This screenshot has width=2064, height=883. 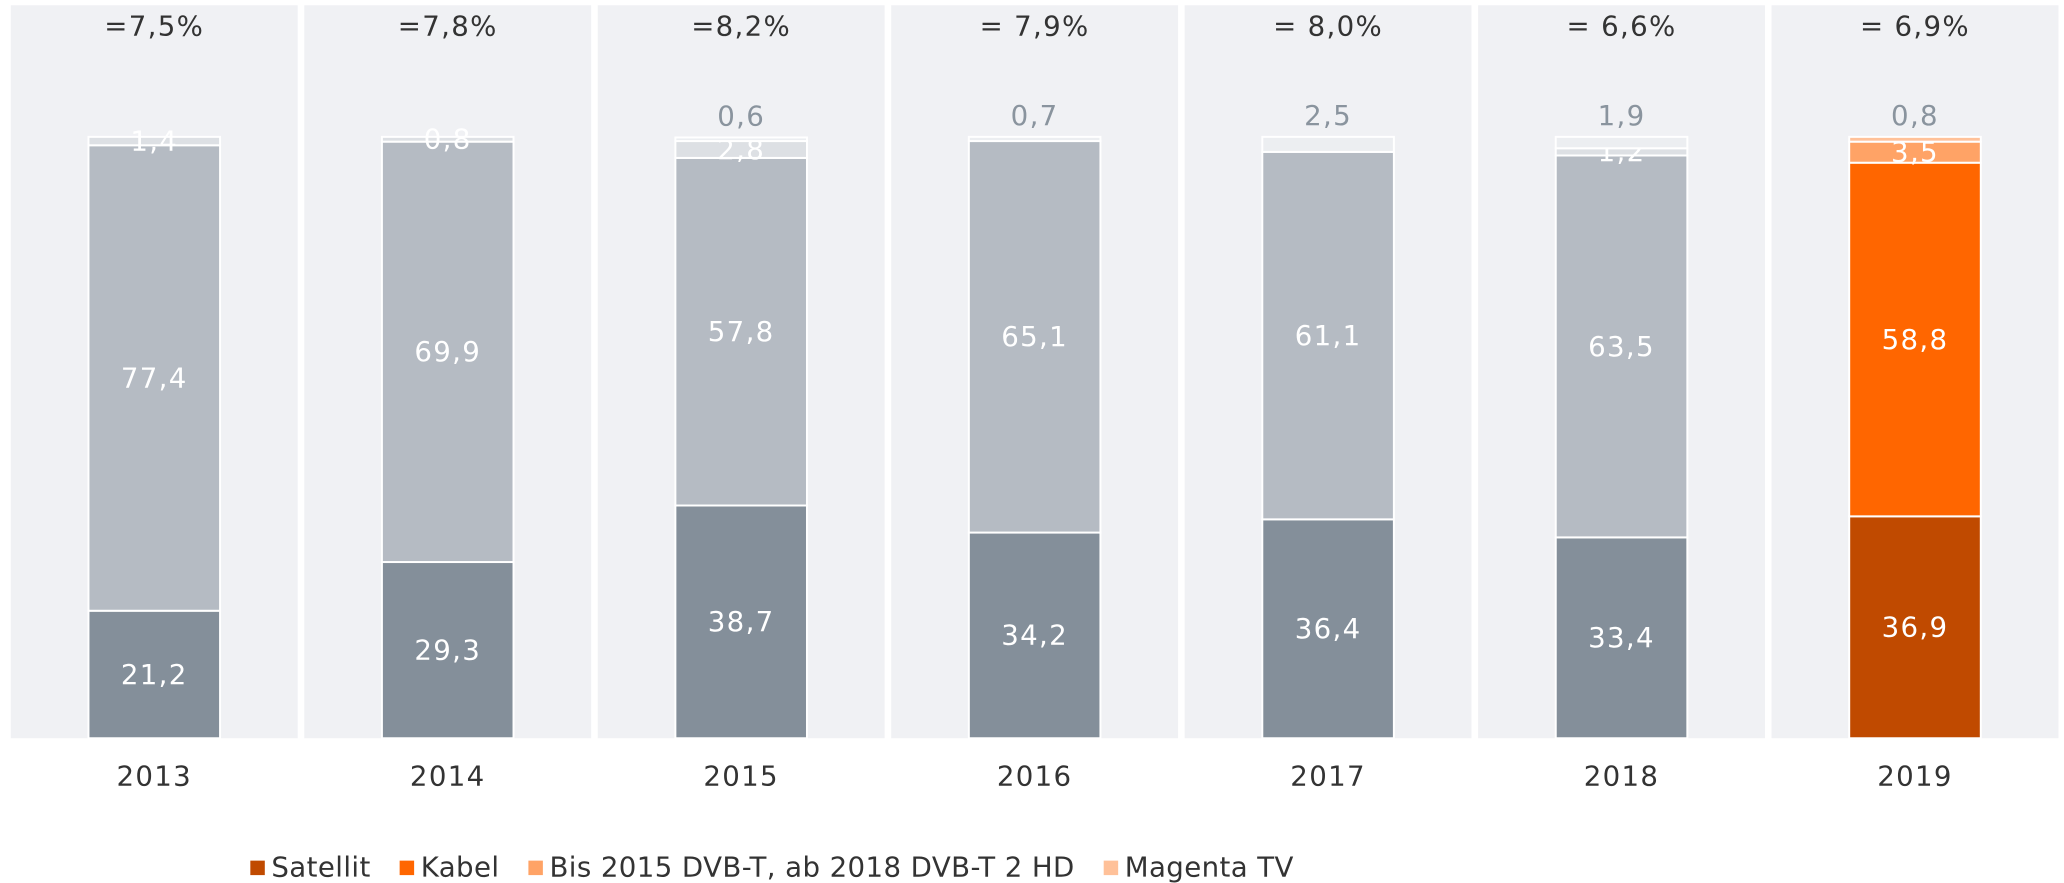 What do you see at coordinates (1915, 776) in the screenshot?
I see `x-tick-label: 2019` at bounding box center [1915, 776].